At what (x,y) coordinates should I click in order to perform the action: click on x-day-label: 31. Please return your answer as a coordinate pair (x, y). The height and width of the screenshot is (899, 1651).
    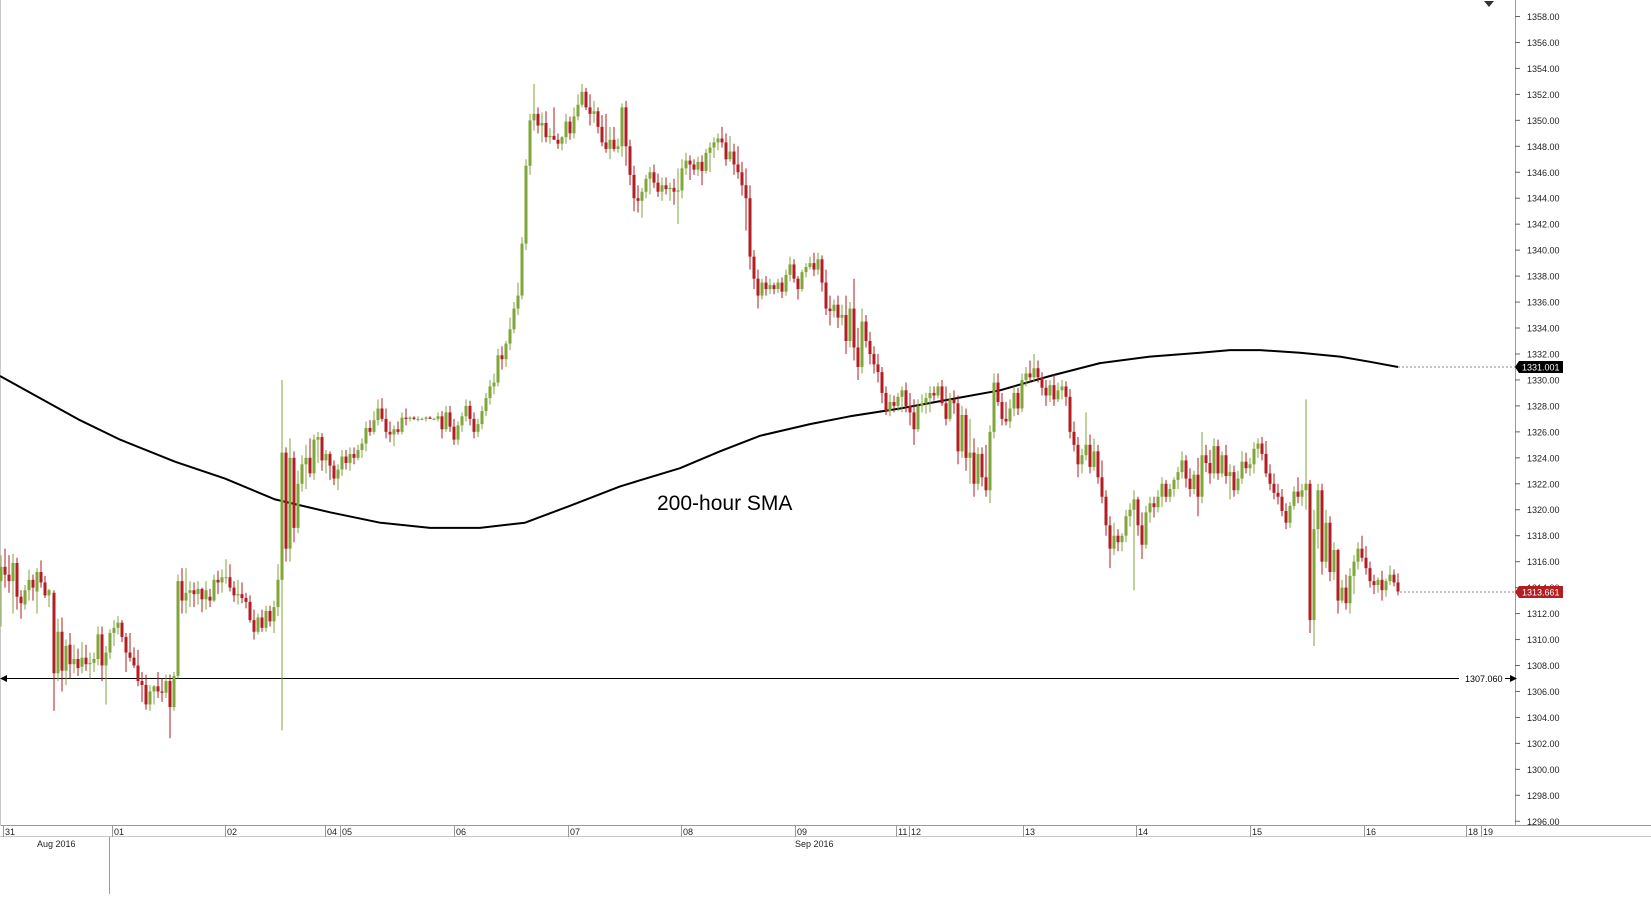
    Looking at the image, I should click on (10, 832).